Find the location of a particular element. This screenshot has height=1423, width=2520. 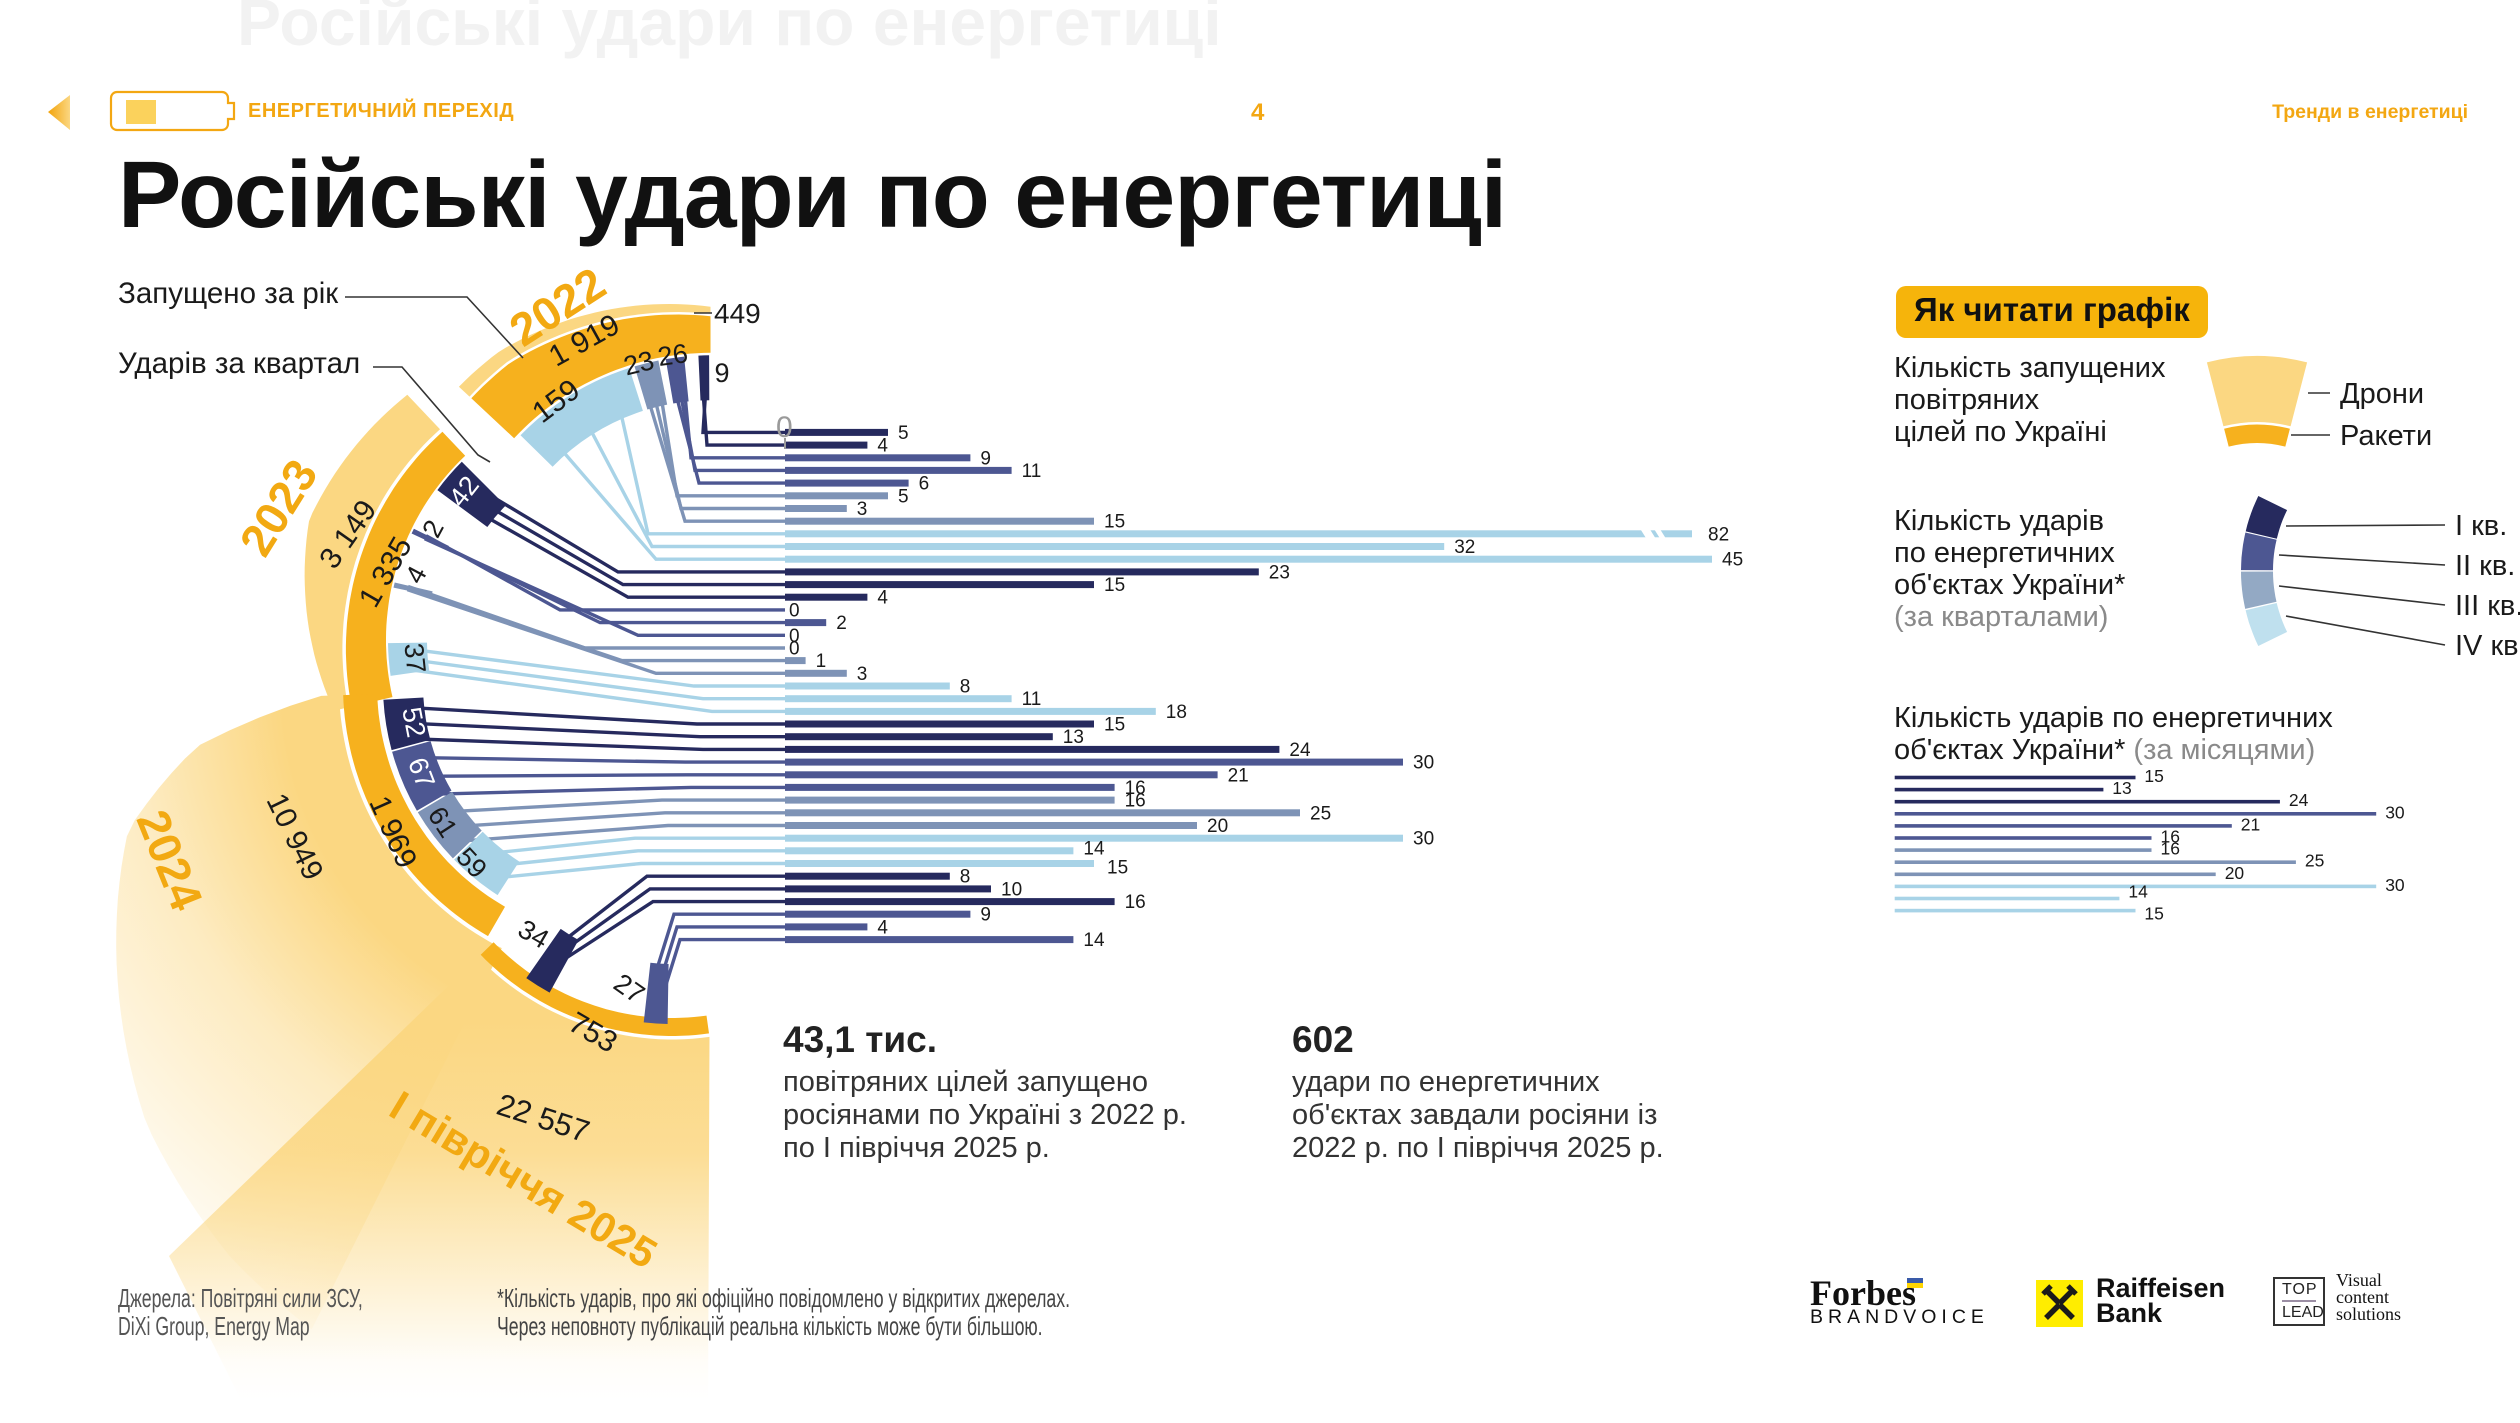

svg-text: 10 is located at coordinates (1011, 889).